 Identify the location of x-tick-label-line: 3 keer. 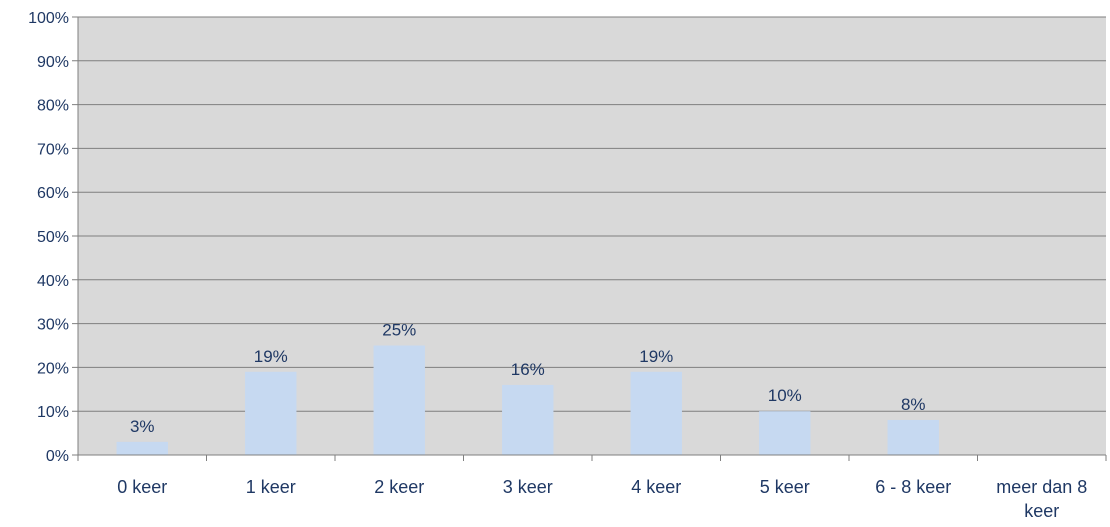
(528, 487).